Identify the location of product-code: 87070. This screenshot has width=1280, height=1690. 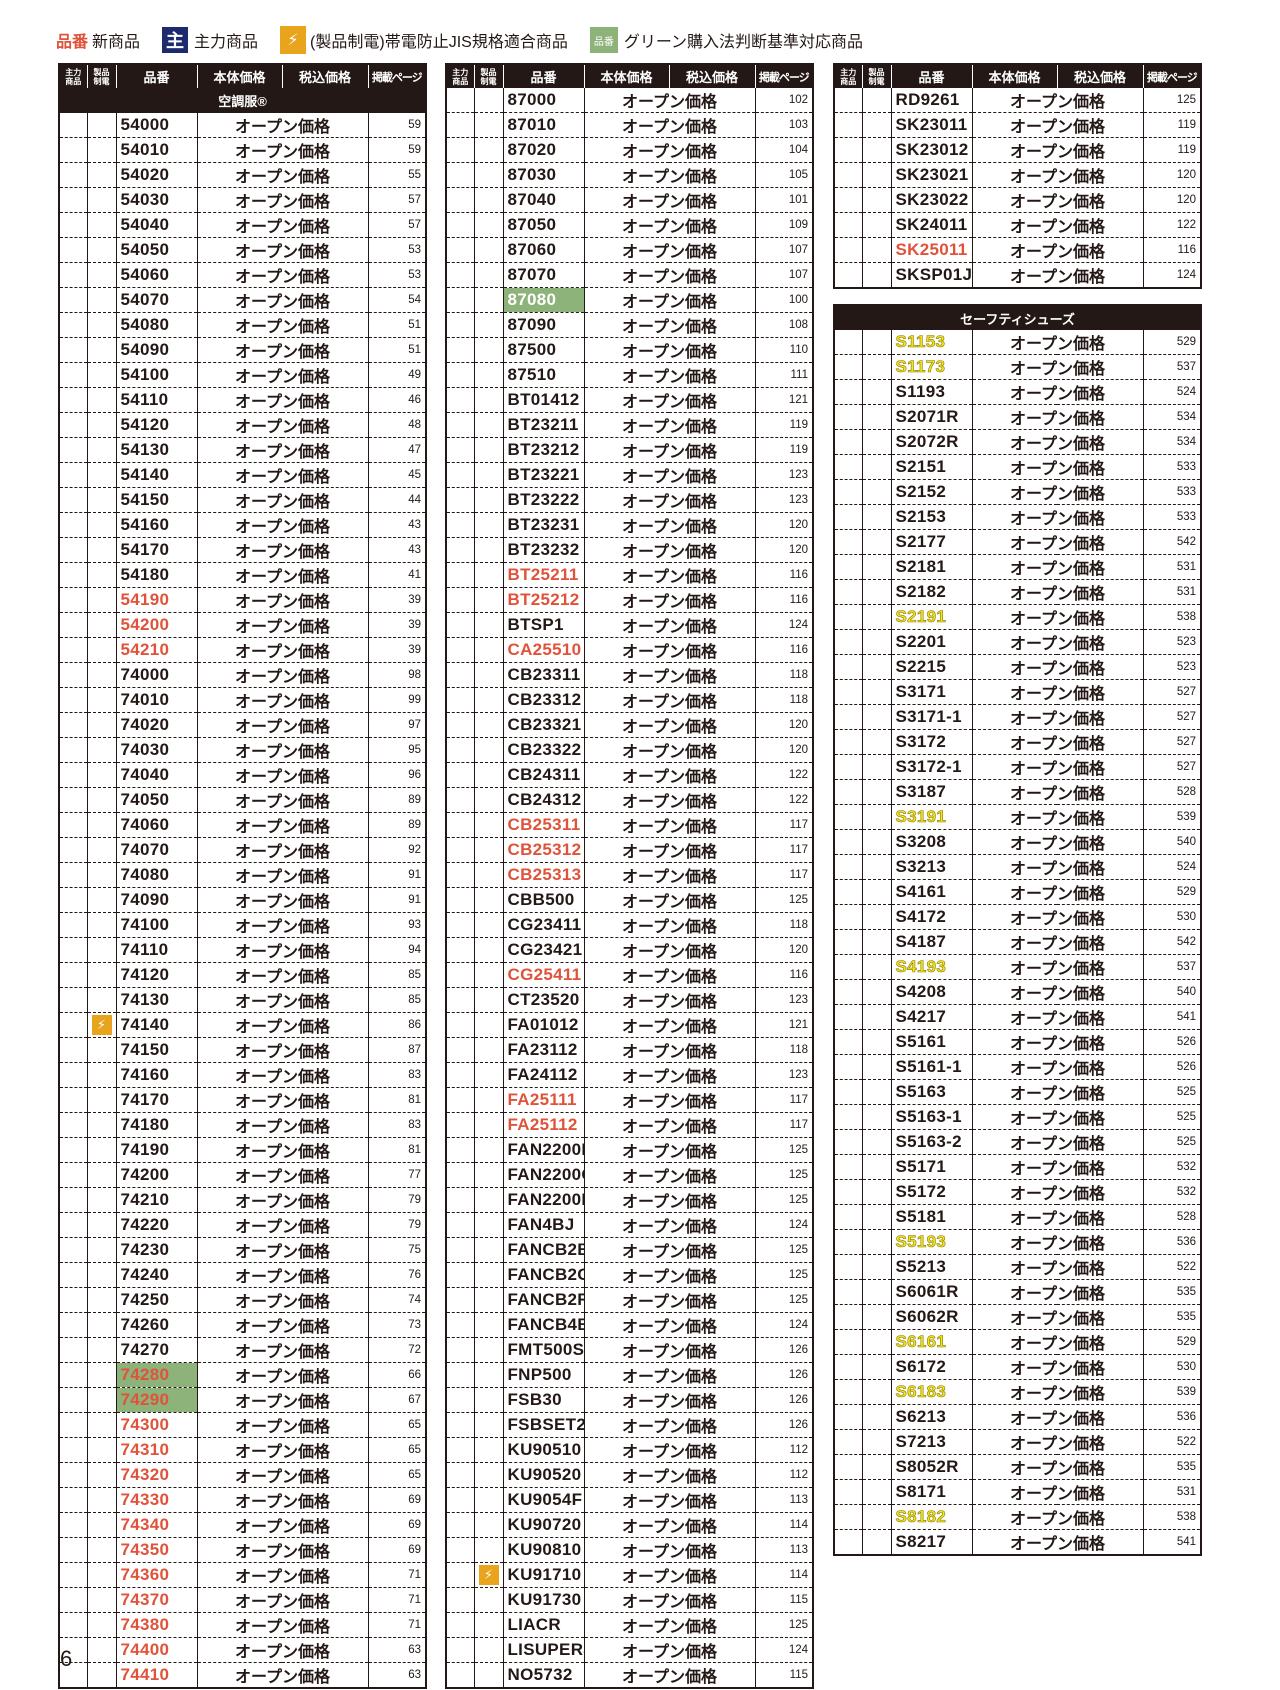
(544, 275).